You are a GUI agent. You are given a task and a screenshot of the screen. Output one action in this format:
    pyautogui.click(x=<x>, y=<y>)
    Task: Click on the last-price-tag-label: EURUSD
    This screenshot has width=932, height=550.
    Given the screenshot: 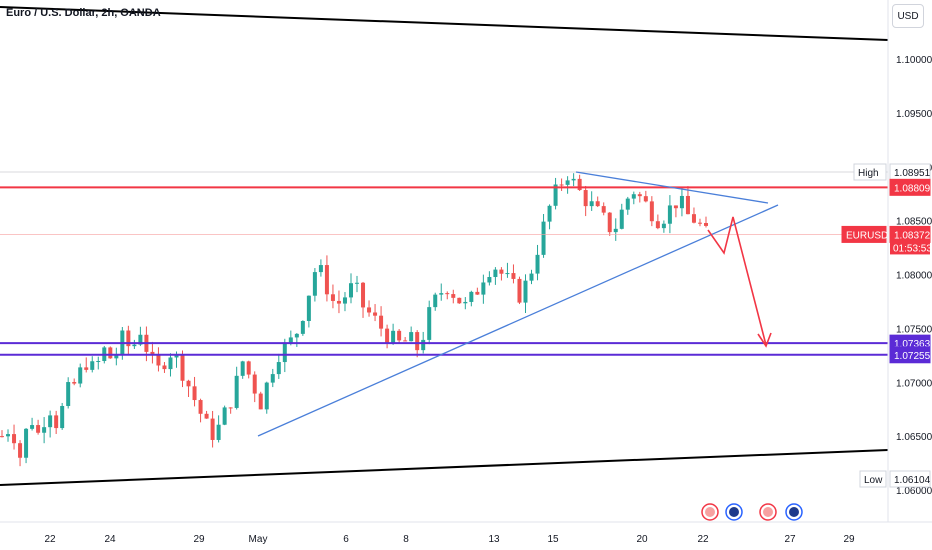 What is the action you would take?
    pyautogui.click(x=867, y=235)
    